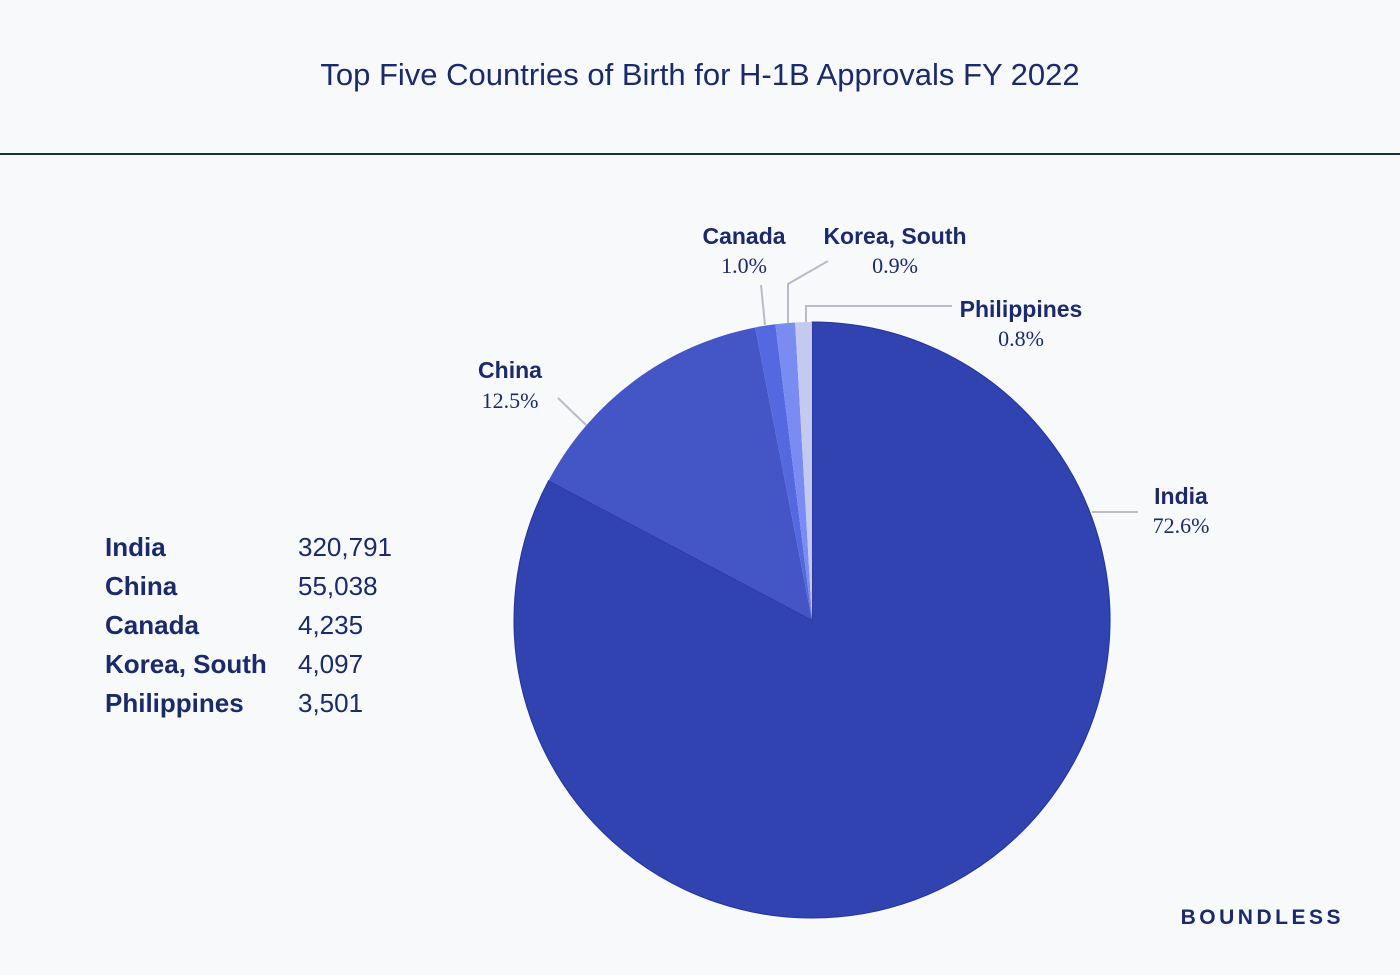 The height and width of the screenshot is (975, 1400). I want to click on table-row: Philippines 3,501, so click(248, 703).